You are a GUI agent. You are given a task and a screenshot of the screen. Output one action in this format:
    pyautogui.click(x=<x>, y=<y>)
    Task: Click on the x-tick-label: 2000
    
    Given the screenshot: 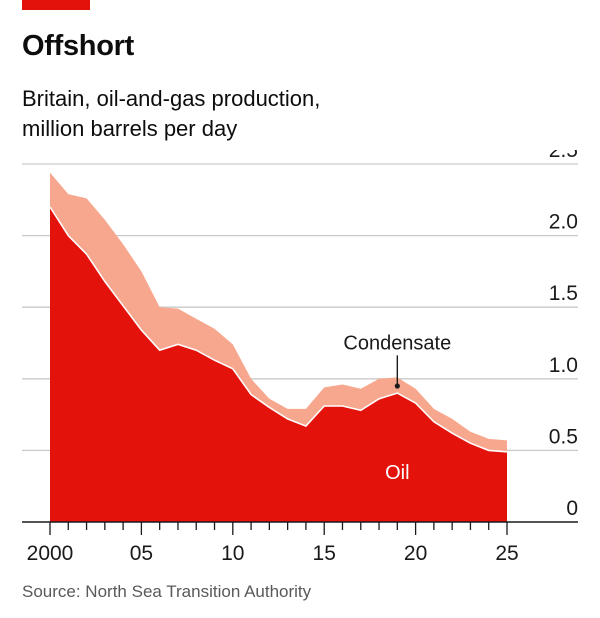 What is the action you would take?
    pyautogui.click(x=50, y=553)
    